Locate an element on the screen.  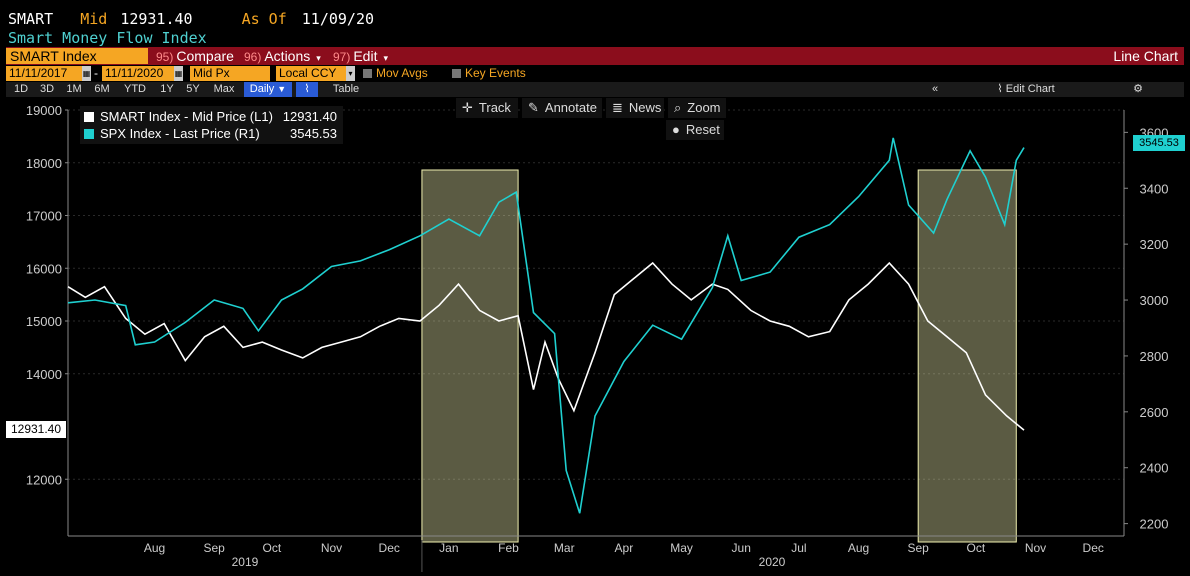
chevron-down-icon: ▼ is located at coordinates (282, 89).